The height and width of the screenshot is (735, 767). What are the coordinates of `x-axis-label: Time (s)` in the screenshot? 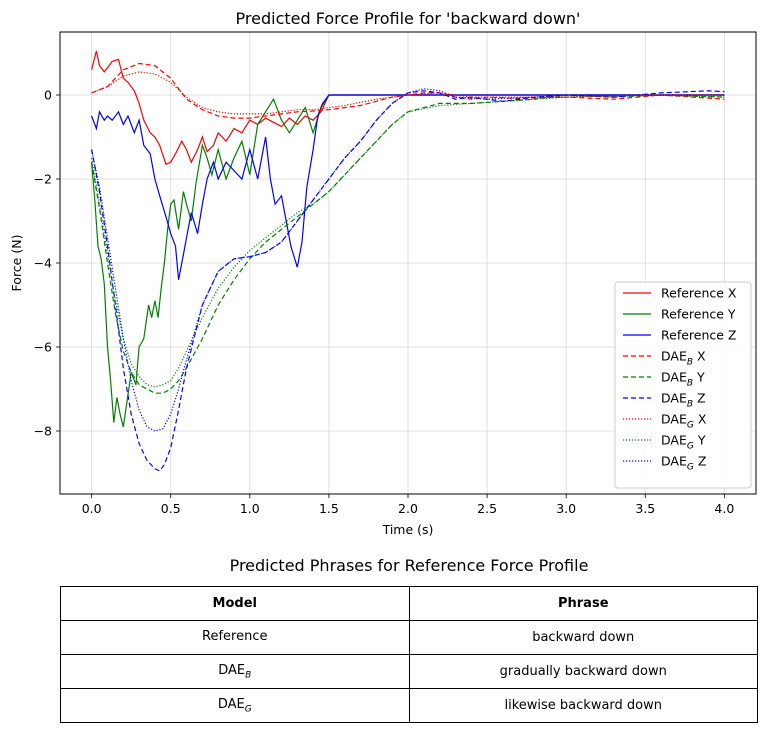 It's located at (408, 529).